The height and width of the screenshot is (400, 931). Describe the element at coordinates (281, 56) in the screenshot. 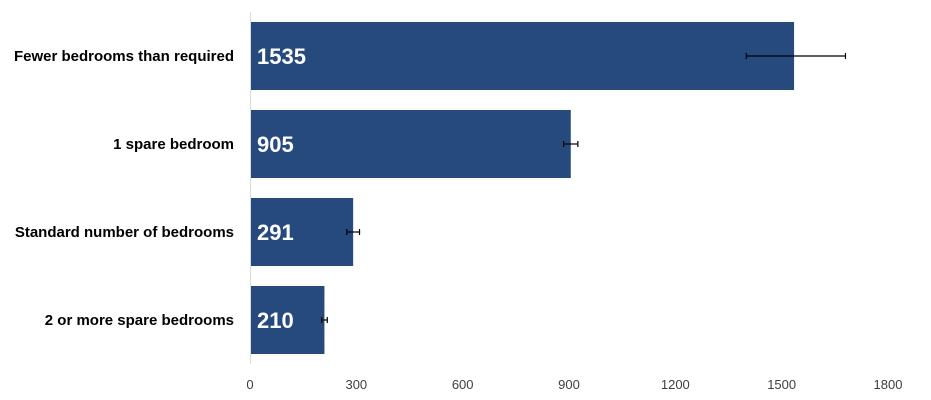

I see `data-label-0: 1535` at that location.